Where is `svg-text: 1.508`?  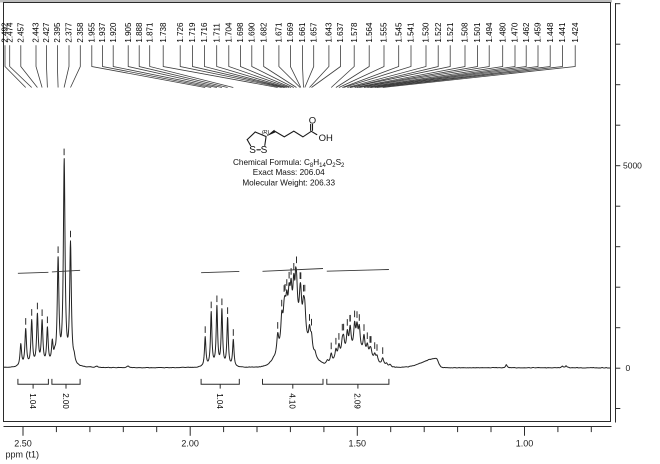 svg-text: 1.508 is located at coordinates (465, 32).